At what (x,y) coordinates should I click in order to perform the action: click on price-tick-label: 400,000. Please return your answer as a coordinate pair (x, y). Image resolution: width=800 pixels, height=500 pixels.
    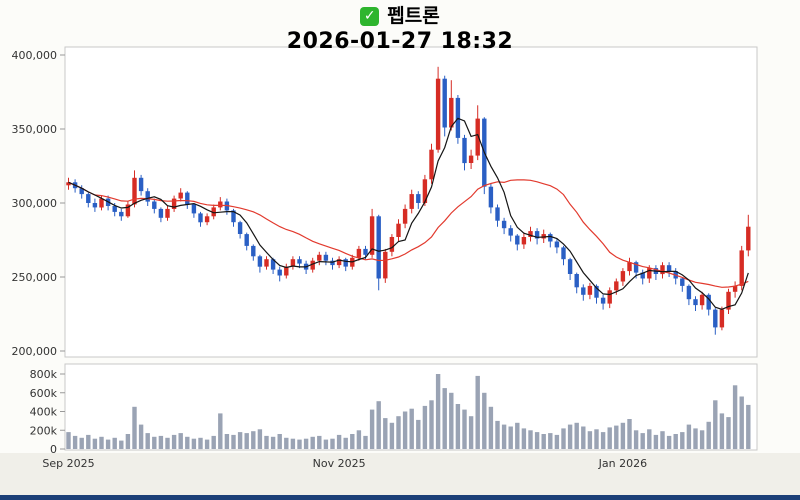
    Looking at the image, I should click on (35, 55).